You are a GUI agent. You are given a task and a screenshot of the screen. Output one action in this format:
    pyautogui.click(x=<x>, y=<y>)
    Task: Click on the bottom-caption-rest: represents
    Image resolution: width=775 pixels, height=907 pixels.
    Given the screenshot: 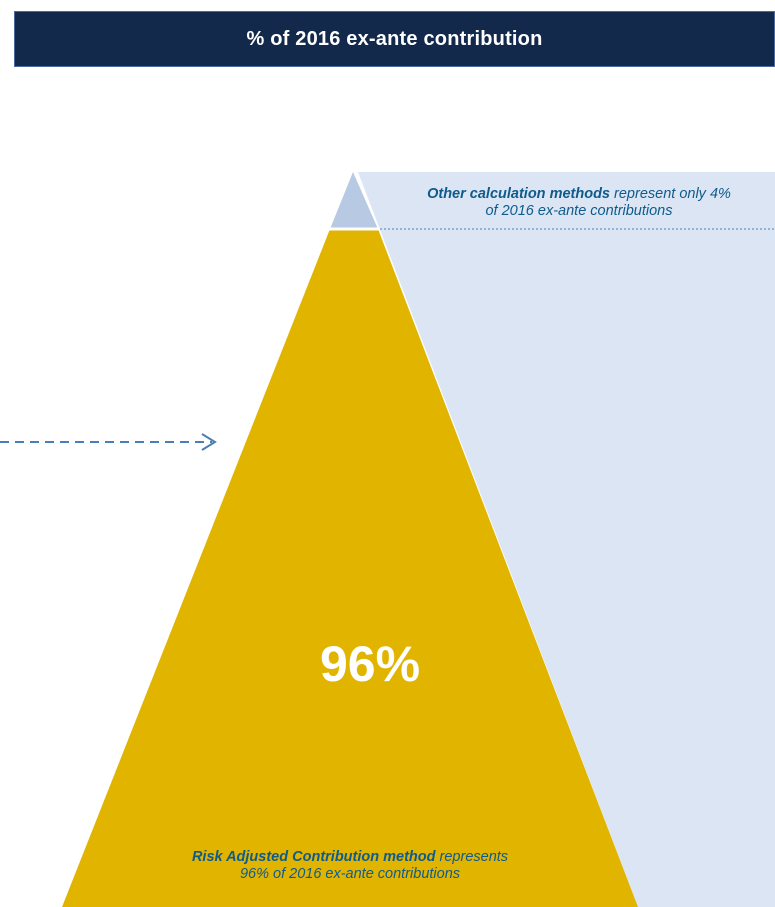 What is the action you would take?
    pyautogui.click(x=472, y=857)
    